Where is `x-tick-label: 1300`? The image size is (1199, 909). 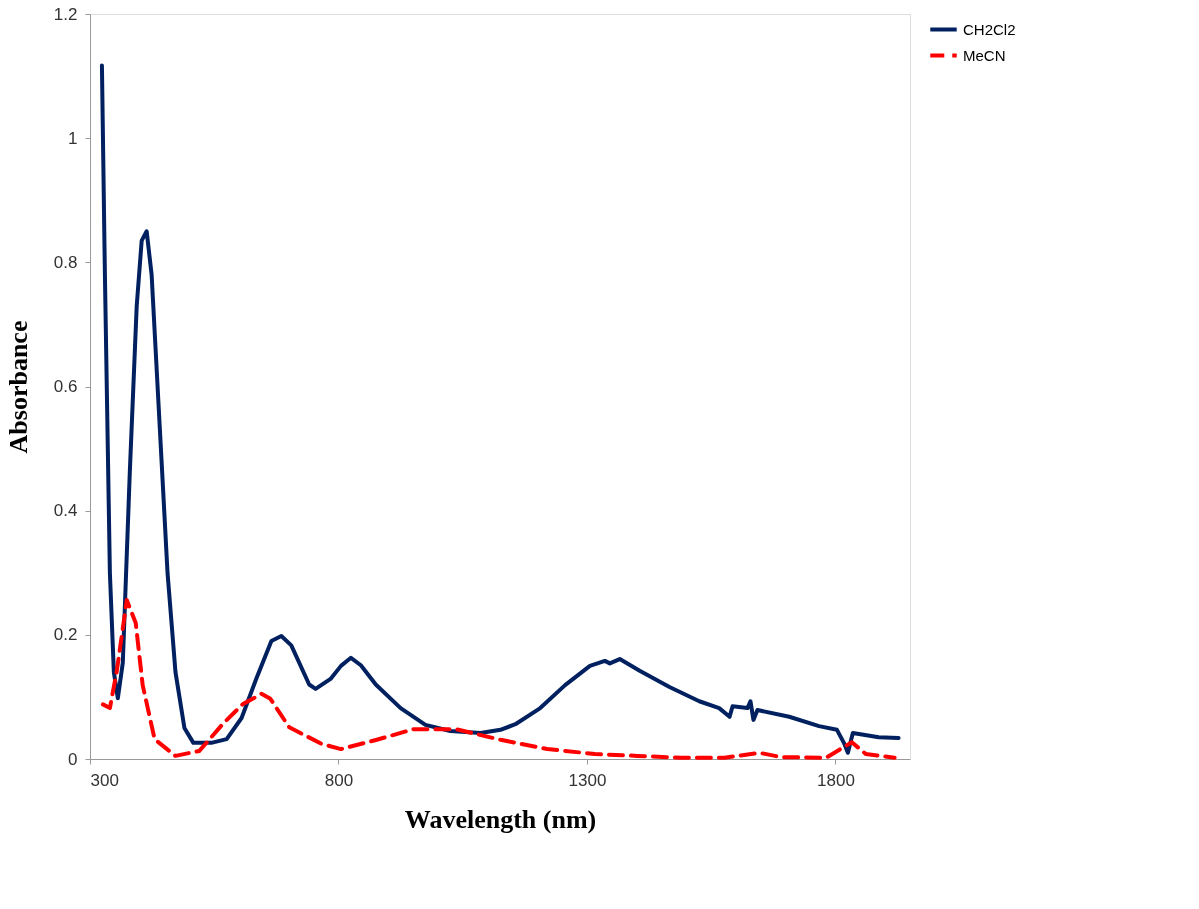 x-tick-label: 1300 is located at coordinates (587, 780).